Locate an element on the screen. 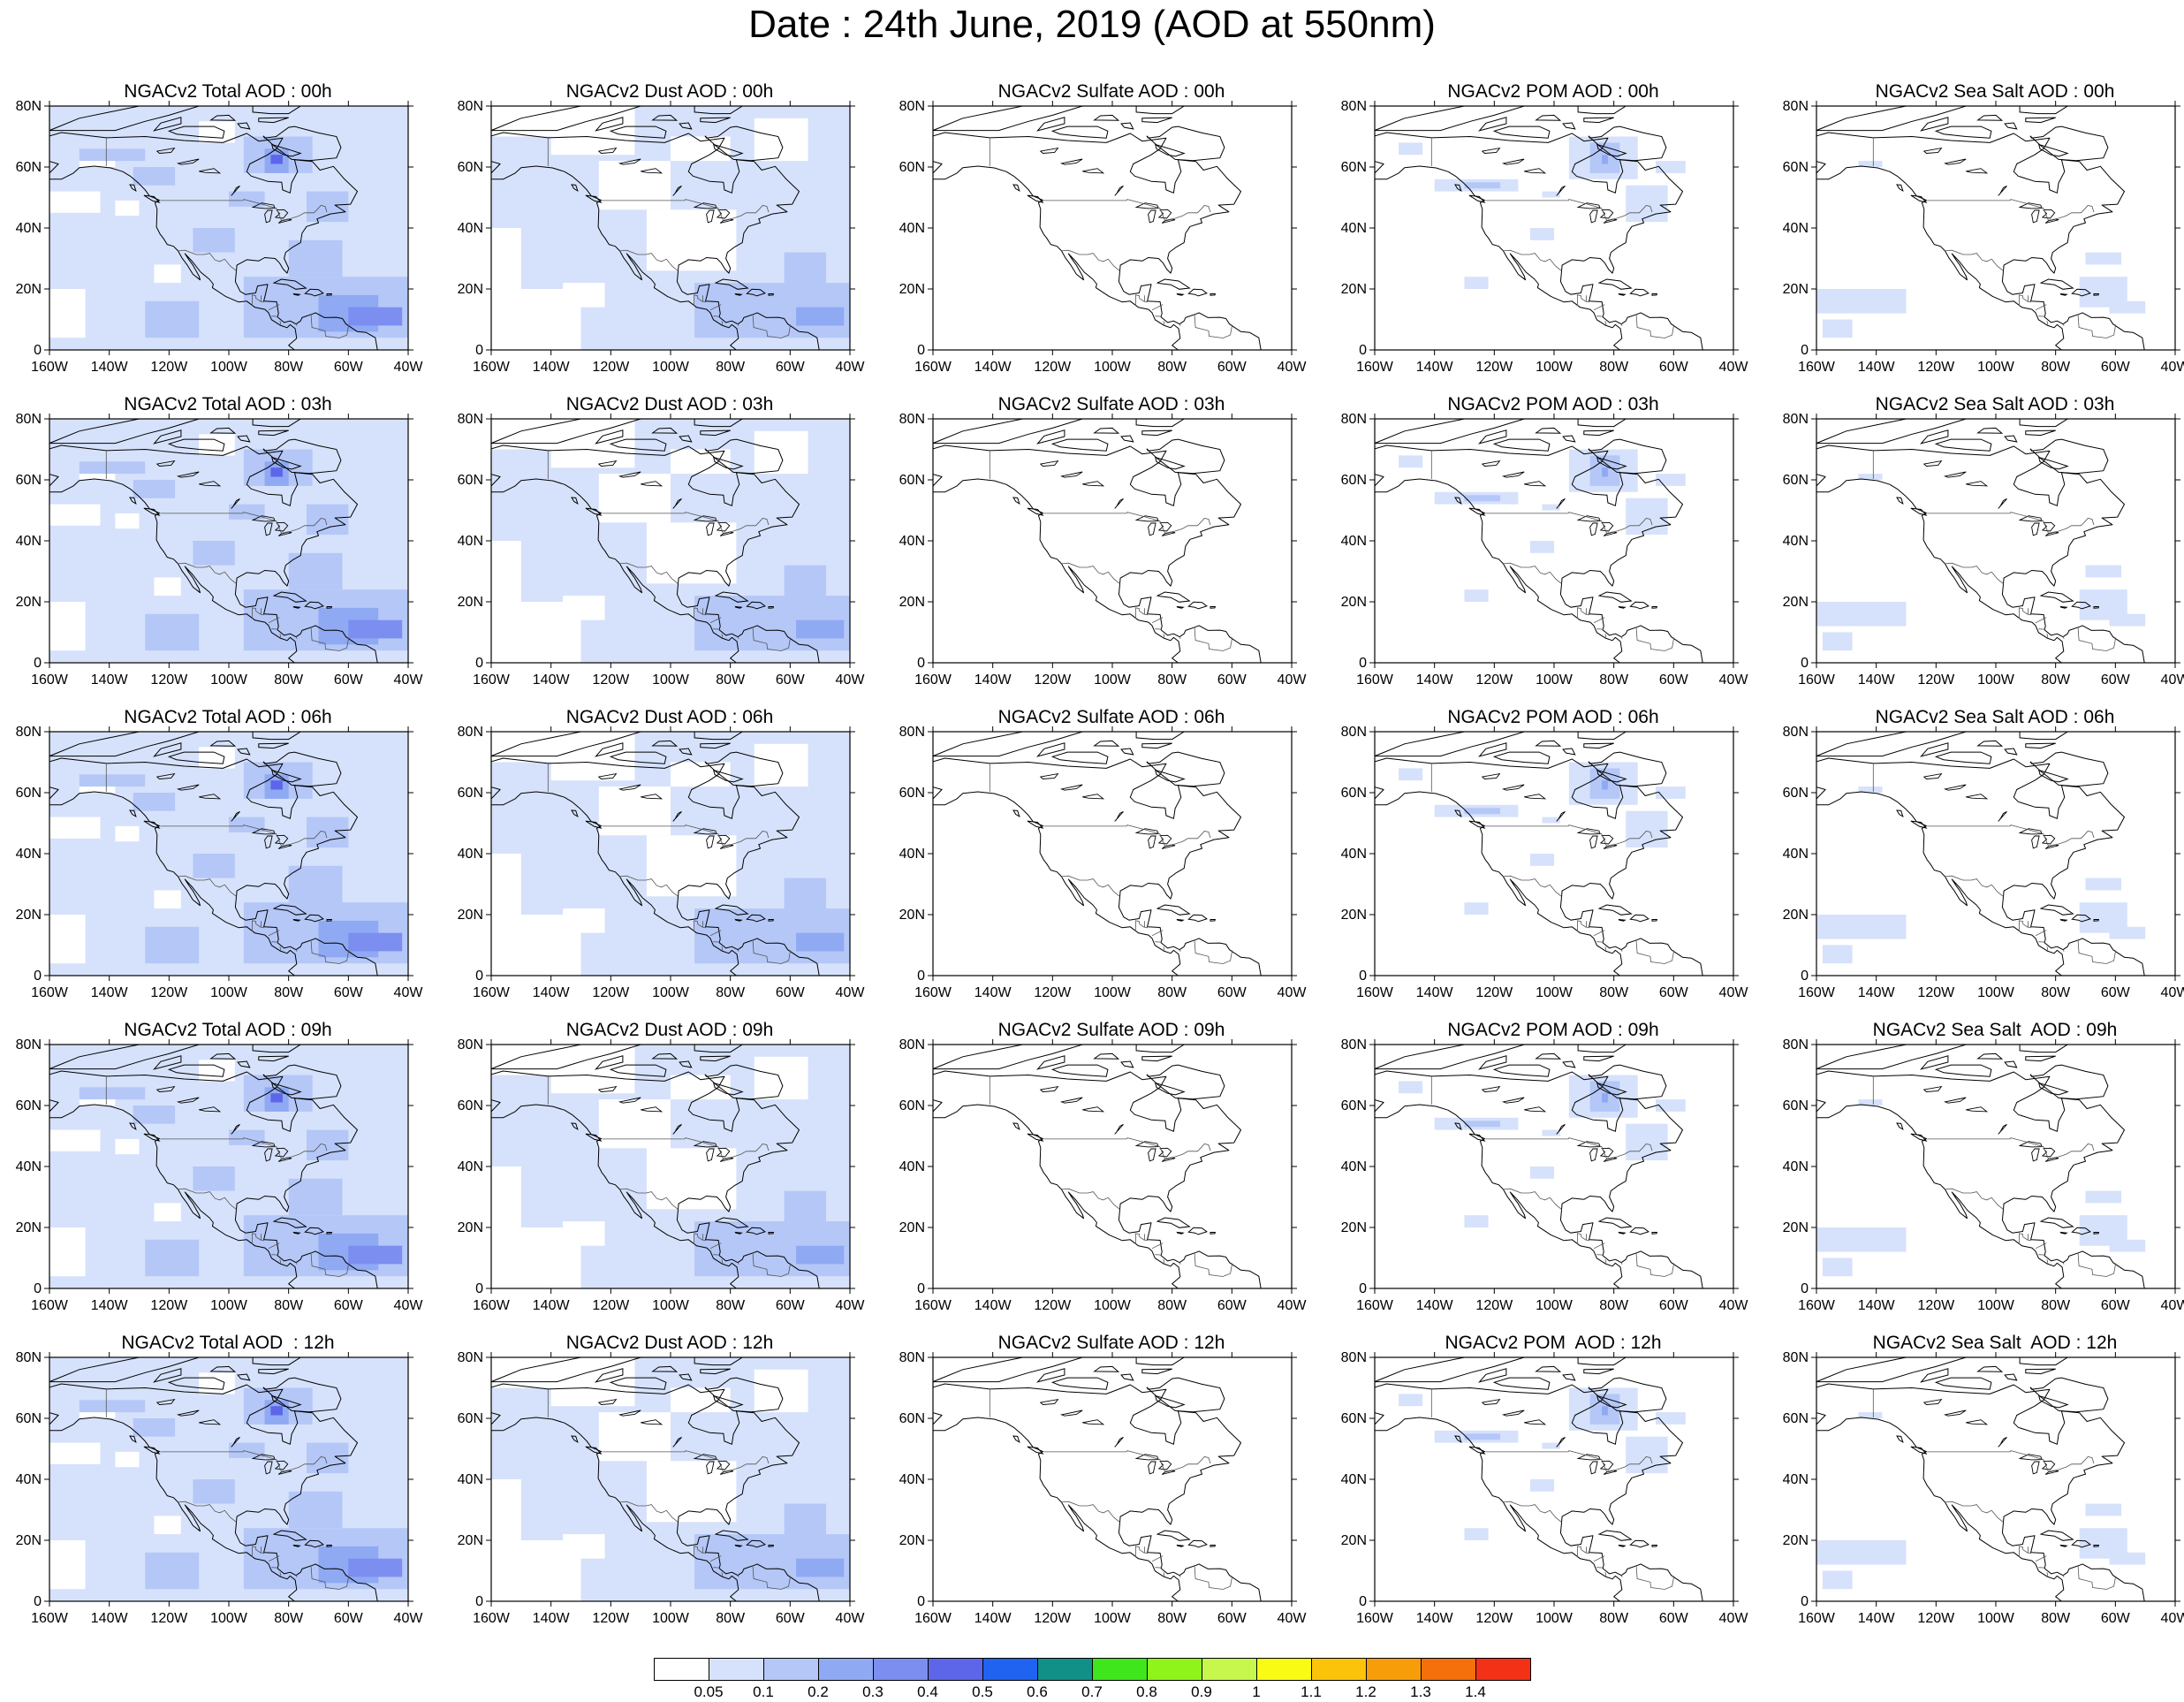 The height and width of the screenshot is (1702, 2184). lat-tick-label: 40N is located at coordinates (912, 1166).